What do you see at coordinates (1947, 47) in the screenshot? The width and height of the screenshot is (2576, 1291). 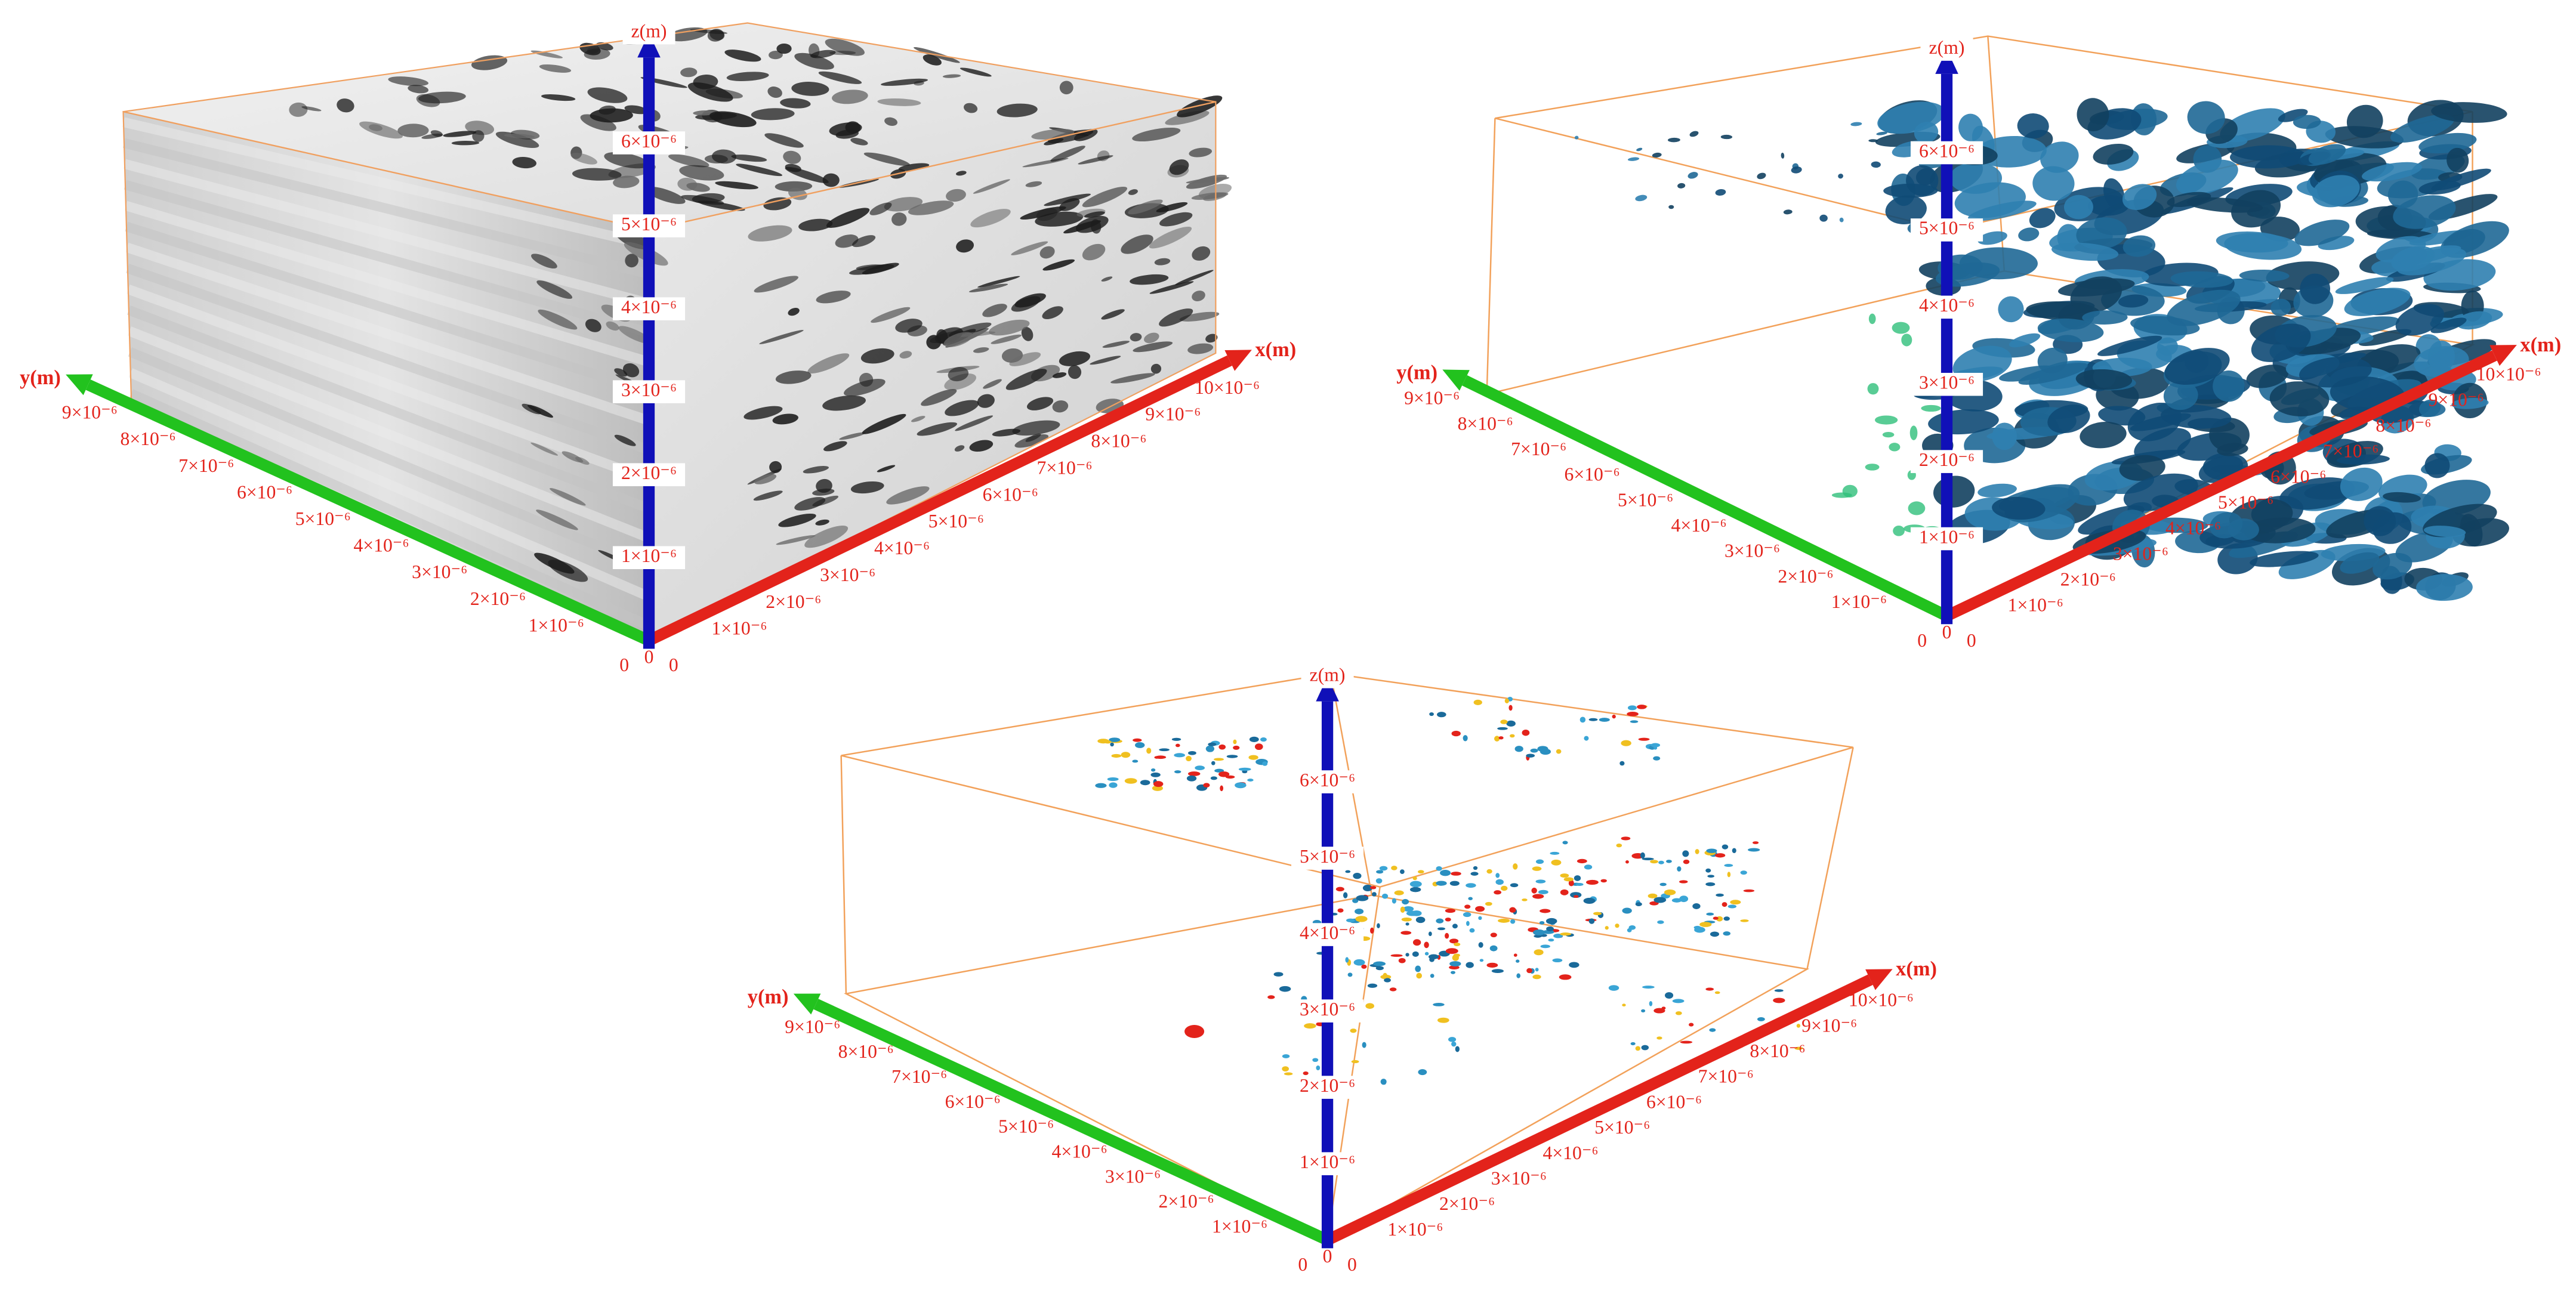 I see `z-axis-title: z(m)` at bounding box center [1947, 47].